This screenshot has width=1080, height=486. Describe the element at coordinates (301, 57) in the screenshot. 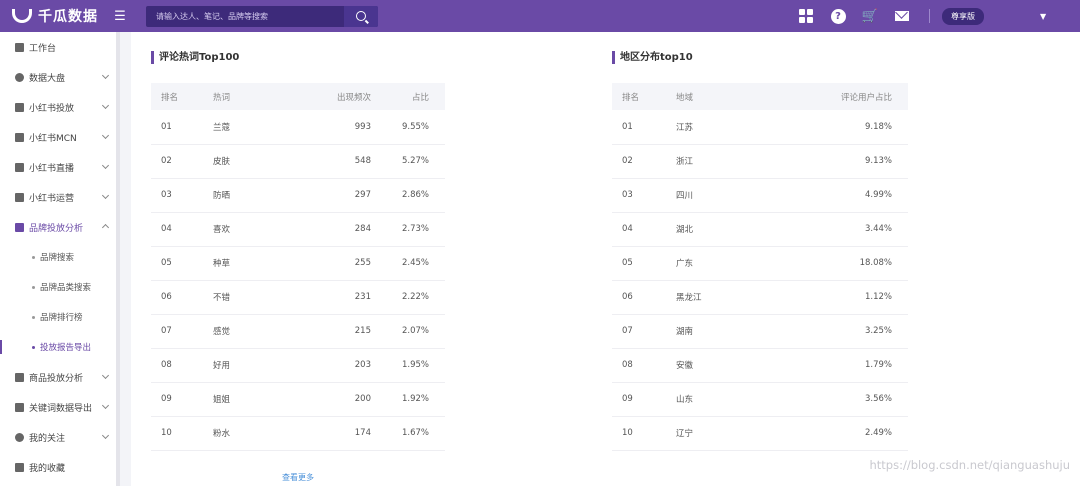

I see `hot-words-title: 评论热词Top100` at that location.